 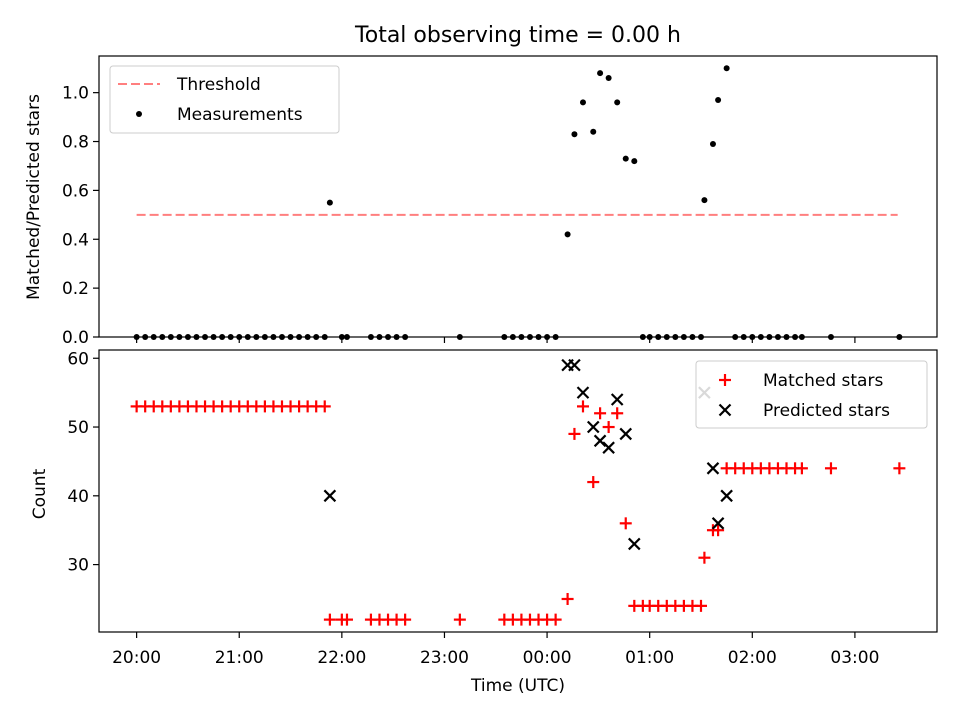 I want to click on x-tick-label: 23:00, so click(x=444, y=658).